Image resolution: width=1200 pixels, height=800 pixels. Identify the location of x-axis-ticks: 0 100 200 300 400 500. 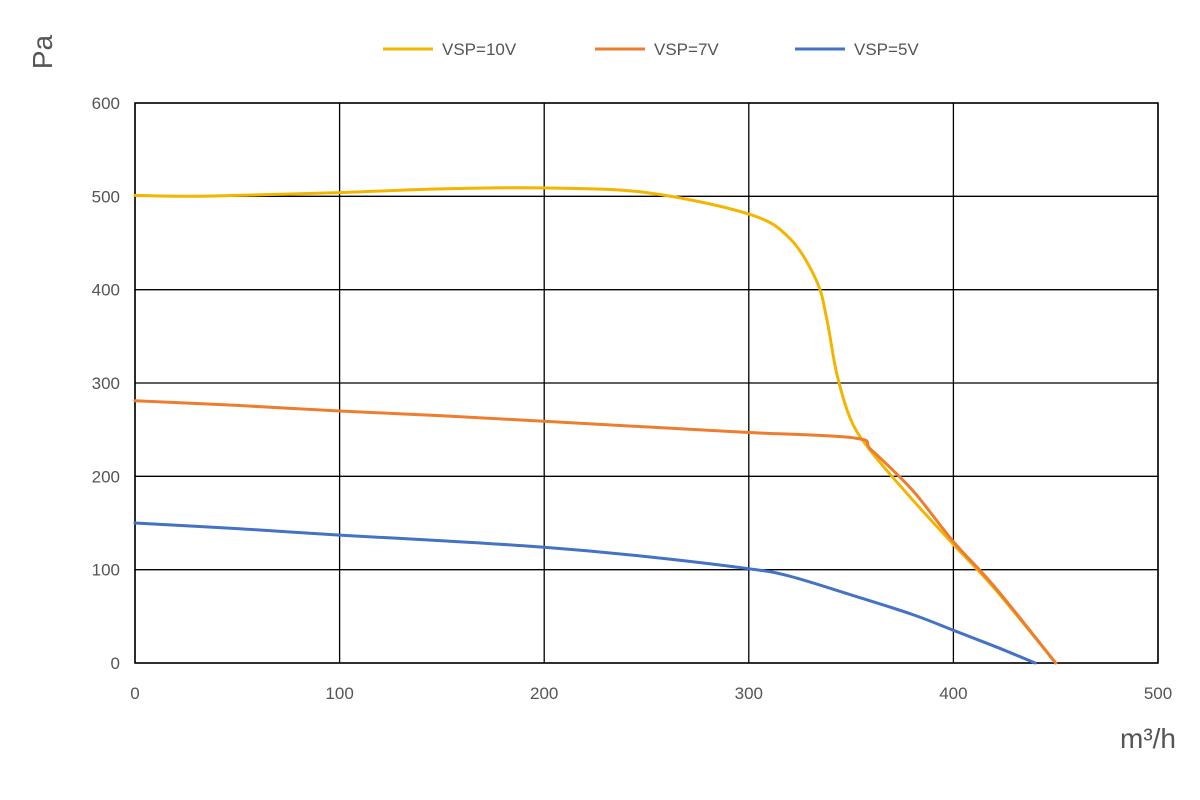
(651, 693).